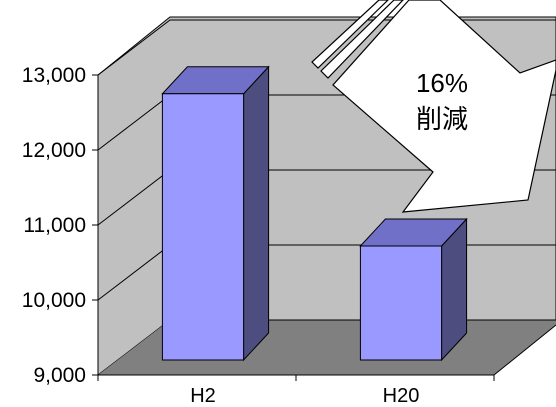  I want to click on reduction-percent: 16%, so click(442, 83).